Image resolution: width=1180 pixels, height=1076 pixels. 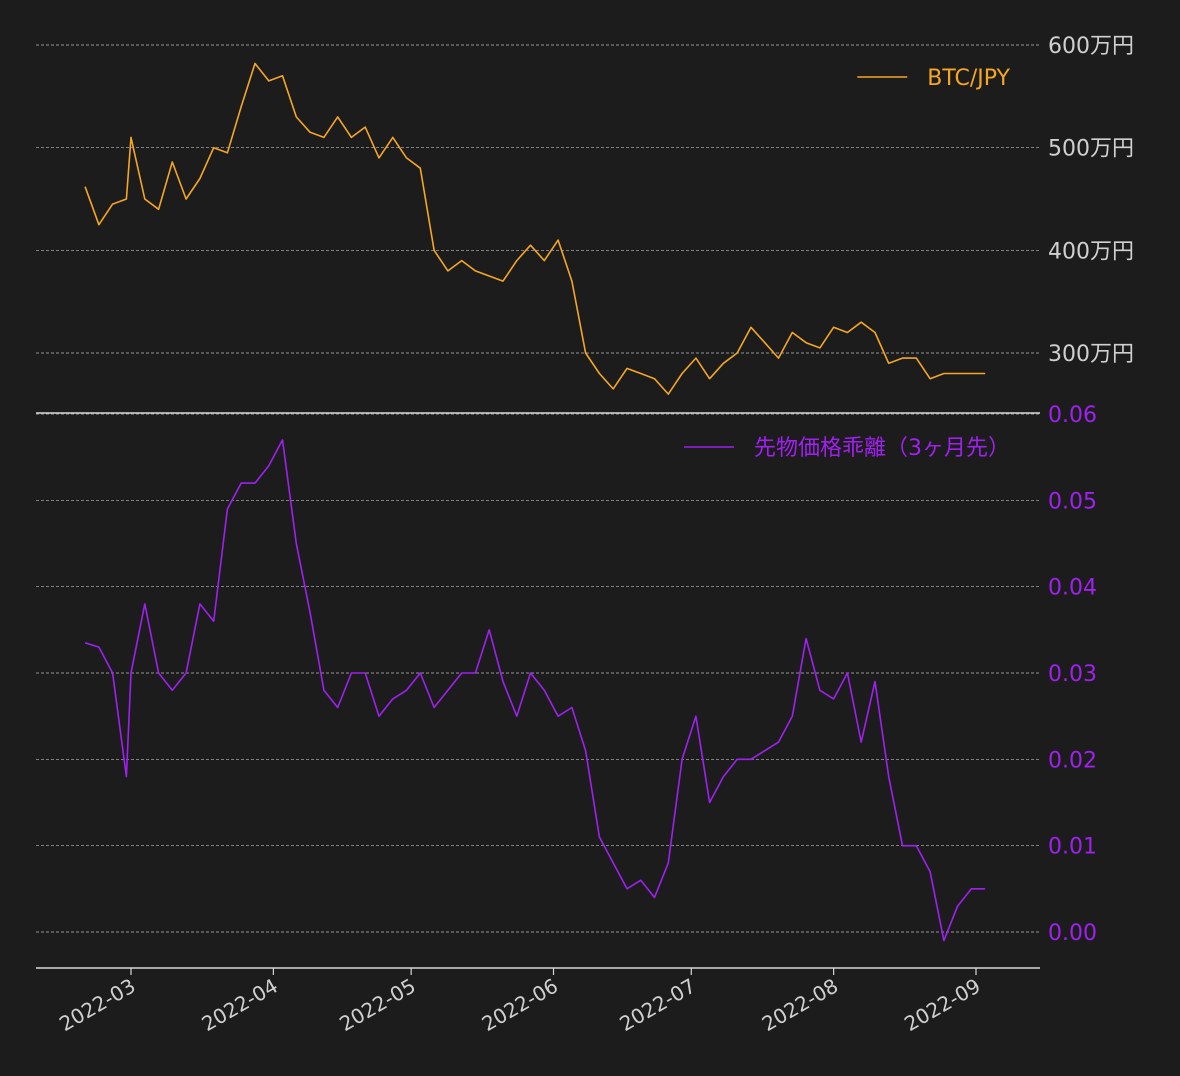 What do you see at coordinates (968, 78) in the screenshot?
I see `btc-legend-label: BTC/JPY` at bounding box center [968, 78].